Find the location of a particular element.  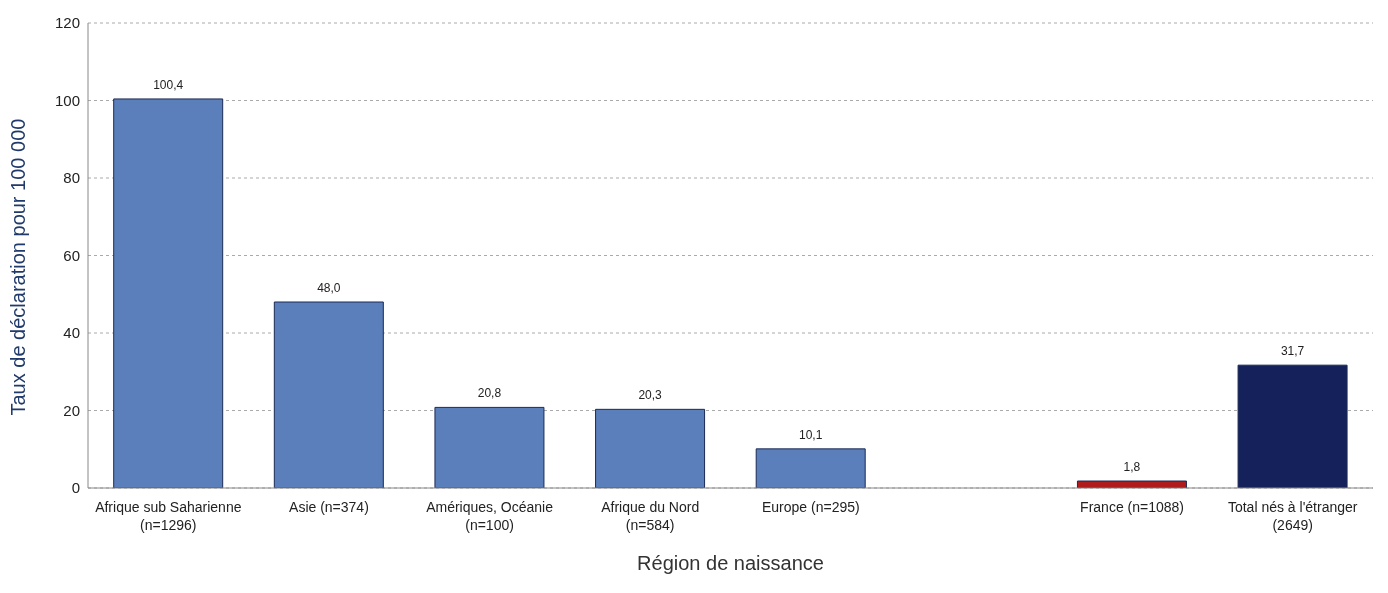

data-label: 100,4 is located at coordinates (168, 84).